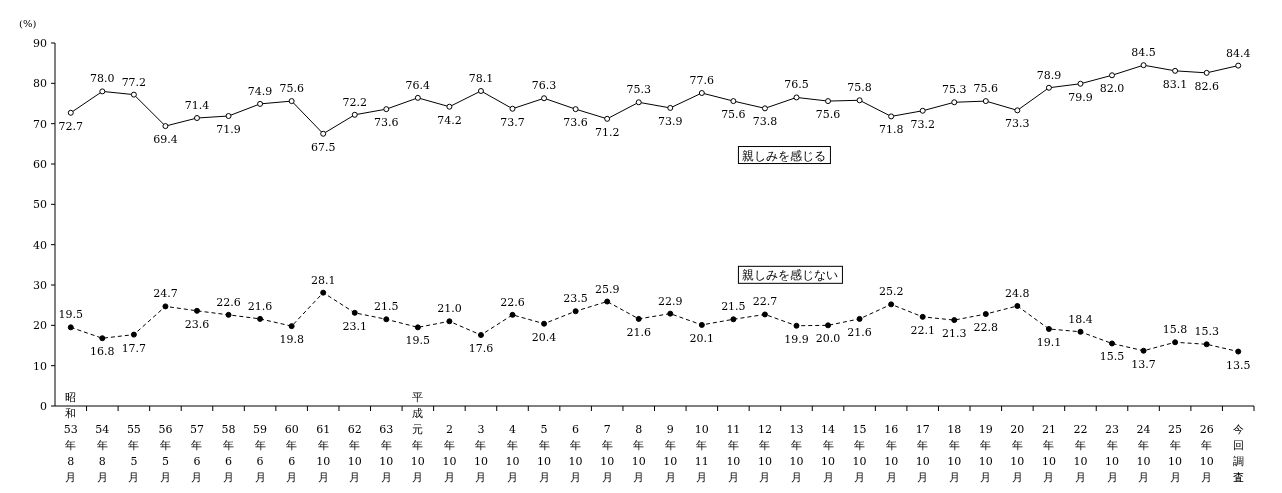 The width and height of the screenshot is (1282, 493). What do you see at coordinates (40, 285) in the screenshot?
I see `y-tick-label: 30` at bounding box center [40, 285].